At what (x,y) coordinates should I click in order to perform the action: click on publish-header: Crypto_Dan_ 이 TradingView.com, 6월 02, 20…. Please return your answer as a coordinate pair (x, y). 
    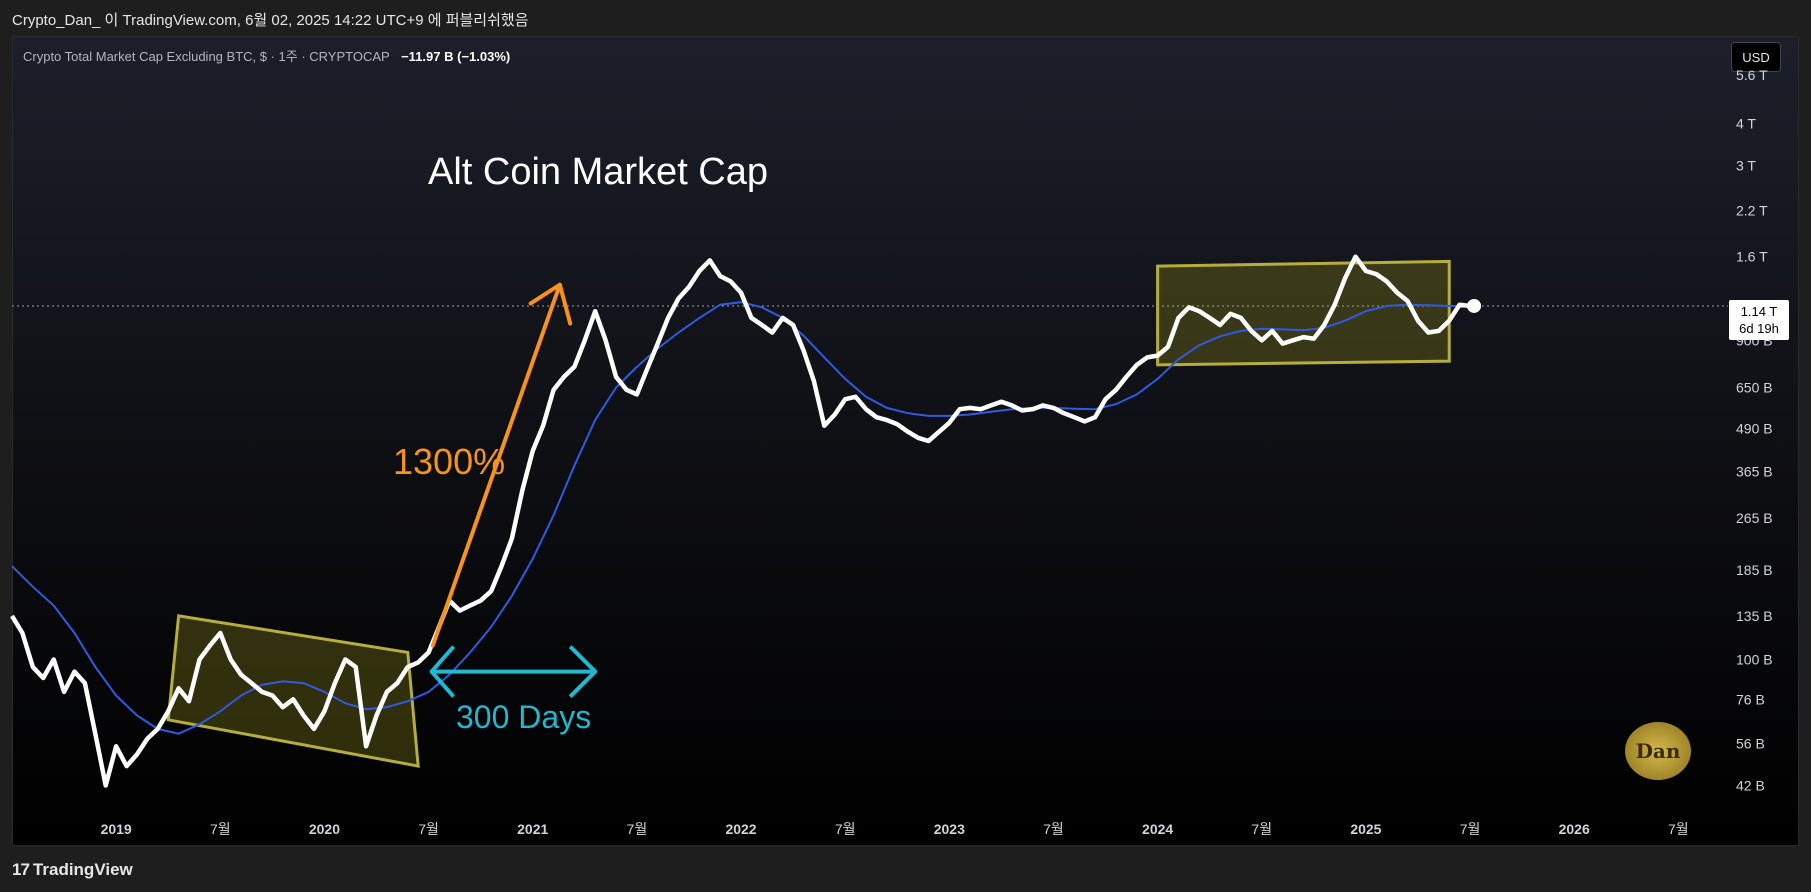
    Looking at the image, I should click on (905, 18).